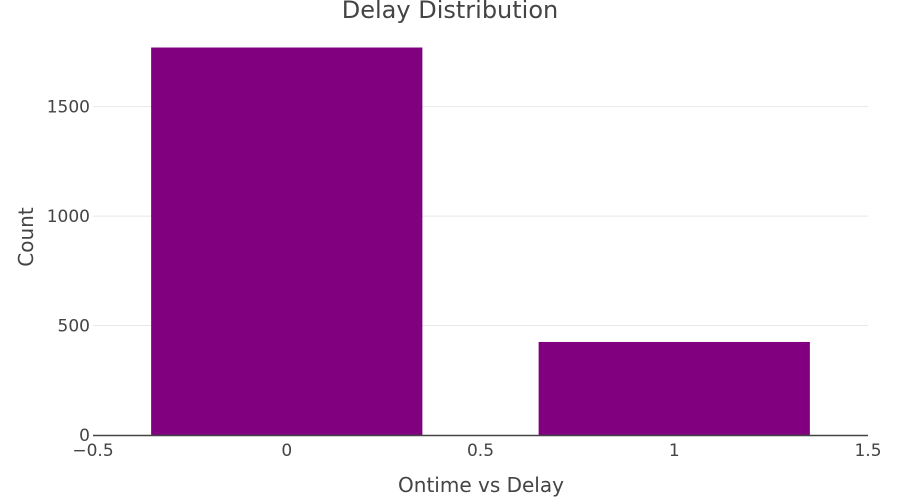 The height and width of the screenshot is (497, 898). I want to click on x-tick-labels: −0.5 0 0.5 1 1.5, so click(476, 451).